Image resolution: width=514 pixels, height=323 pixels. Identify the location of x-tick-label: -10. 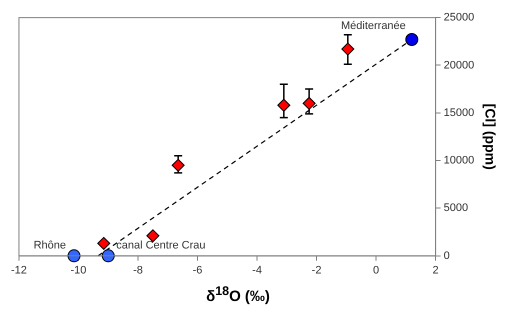
(78, 270).